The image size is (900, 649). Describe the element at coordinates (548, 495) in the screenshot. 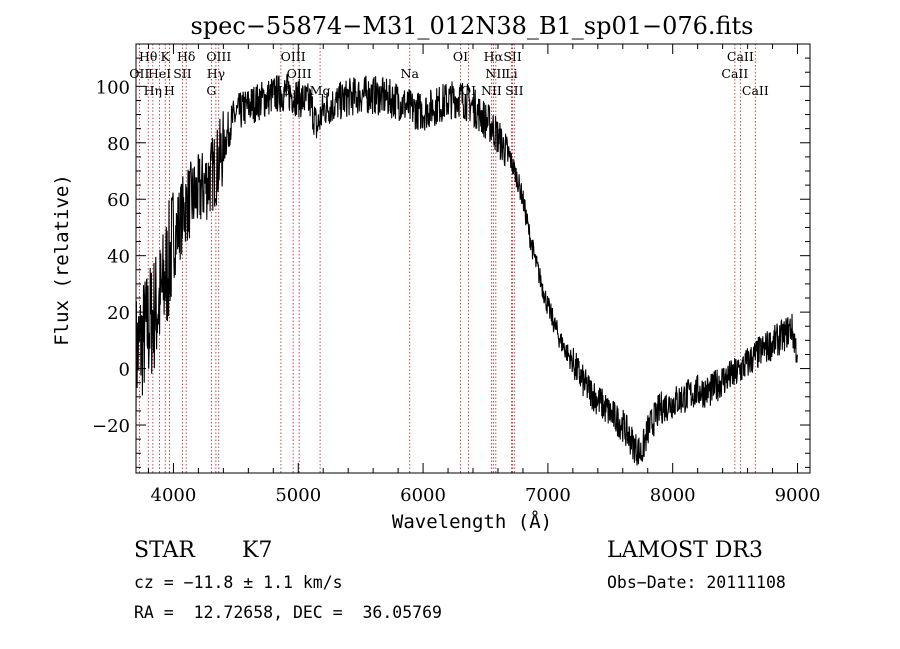

I see `x-tick-label: 7000` at that location.